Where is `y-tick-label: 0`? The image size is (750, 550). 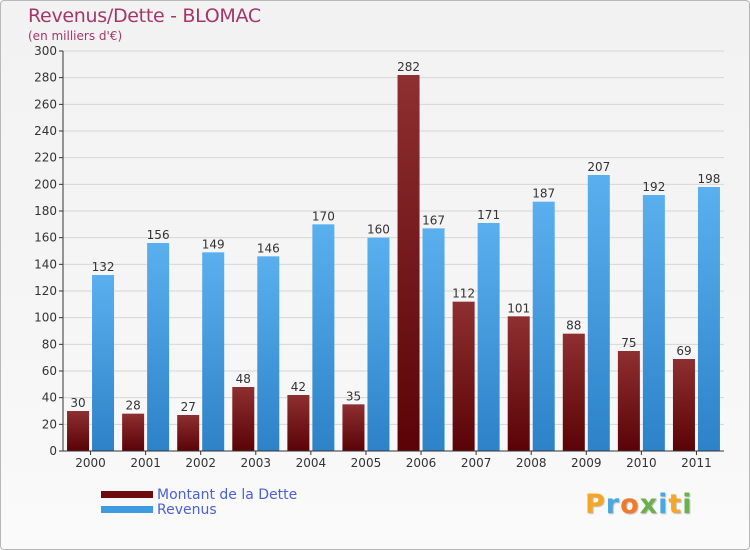 y-tick-label: 0 is located at coordinates (53, 451).